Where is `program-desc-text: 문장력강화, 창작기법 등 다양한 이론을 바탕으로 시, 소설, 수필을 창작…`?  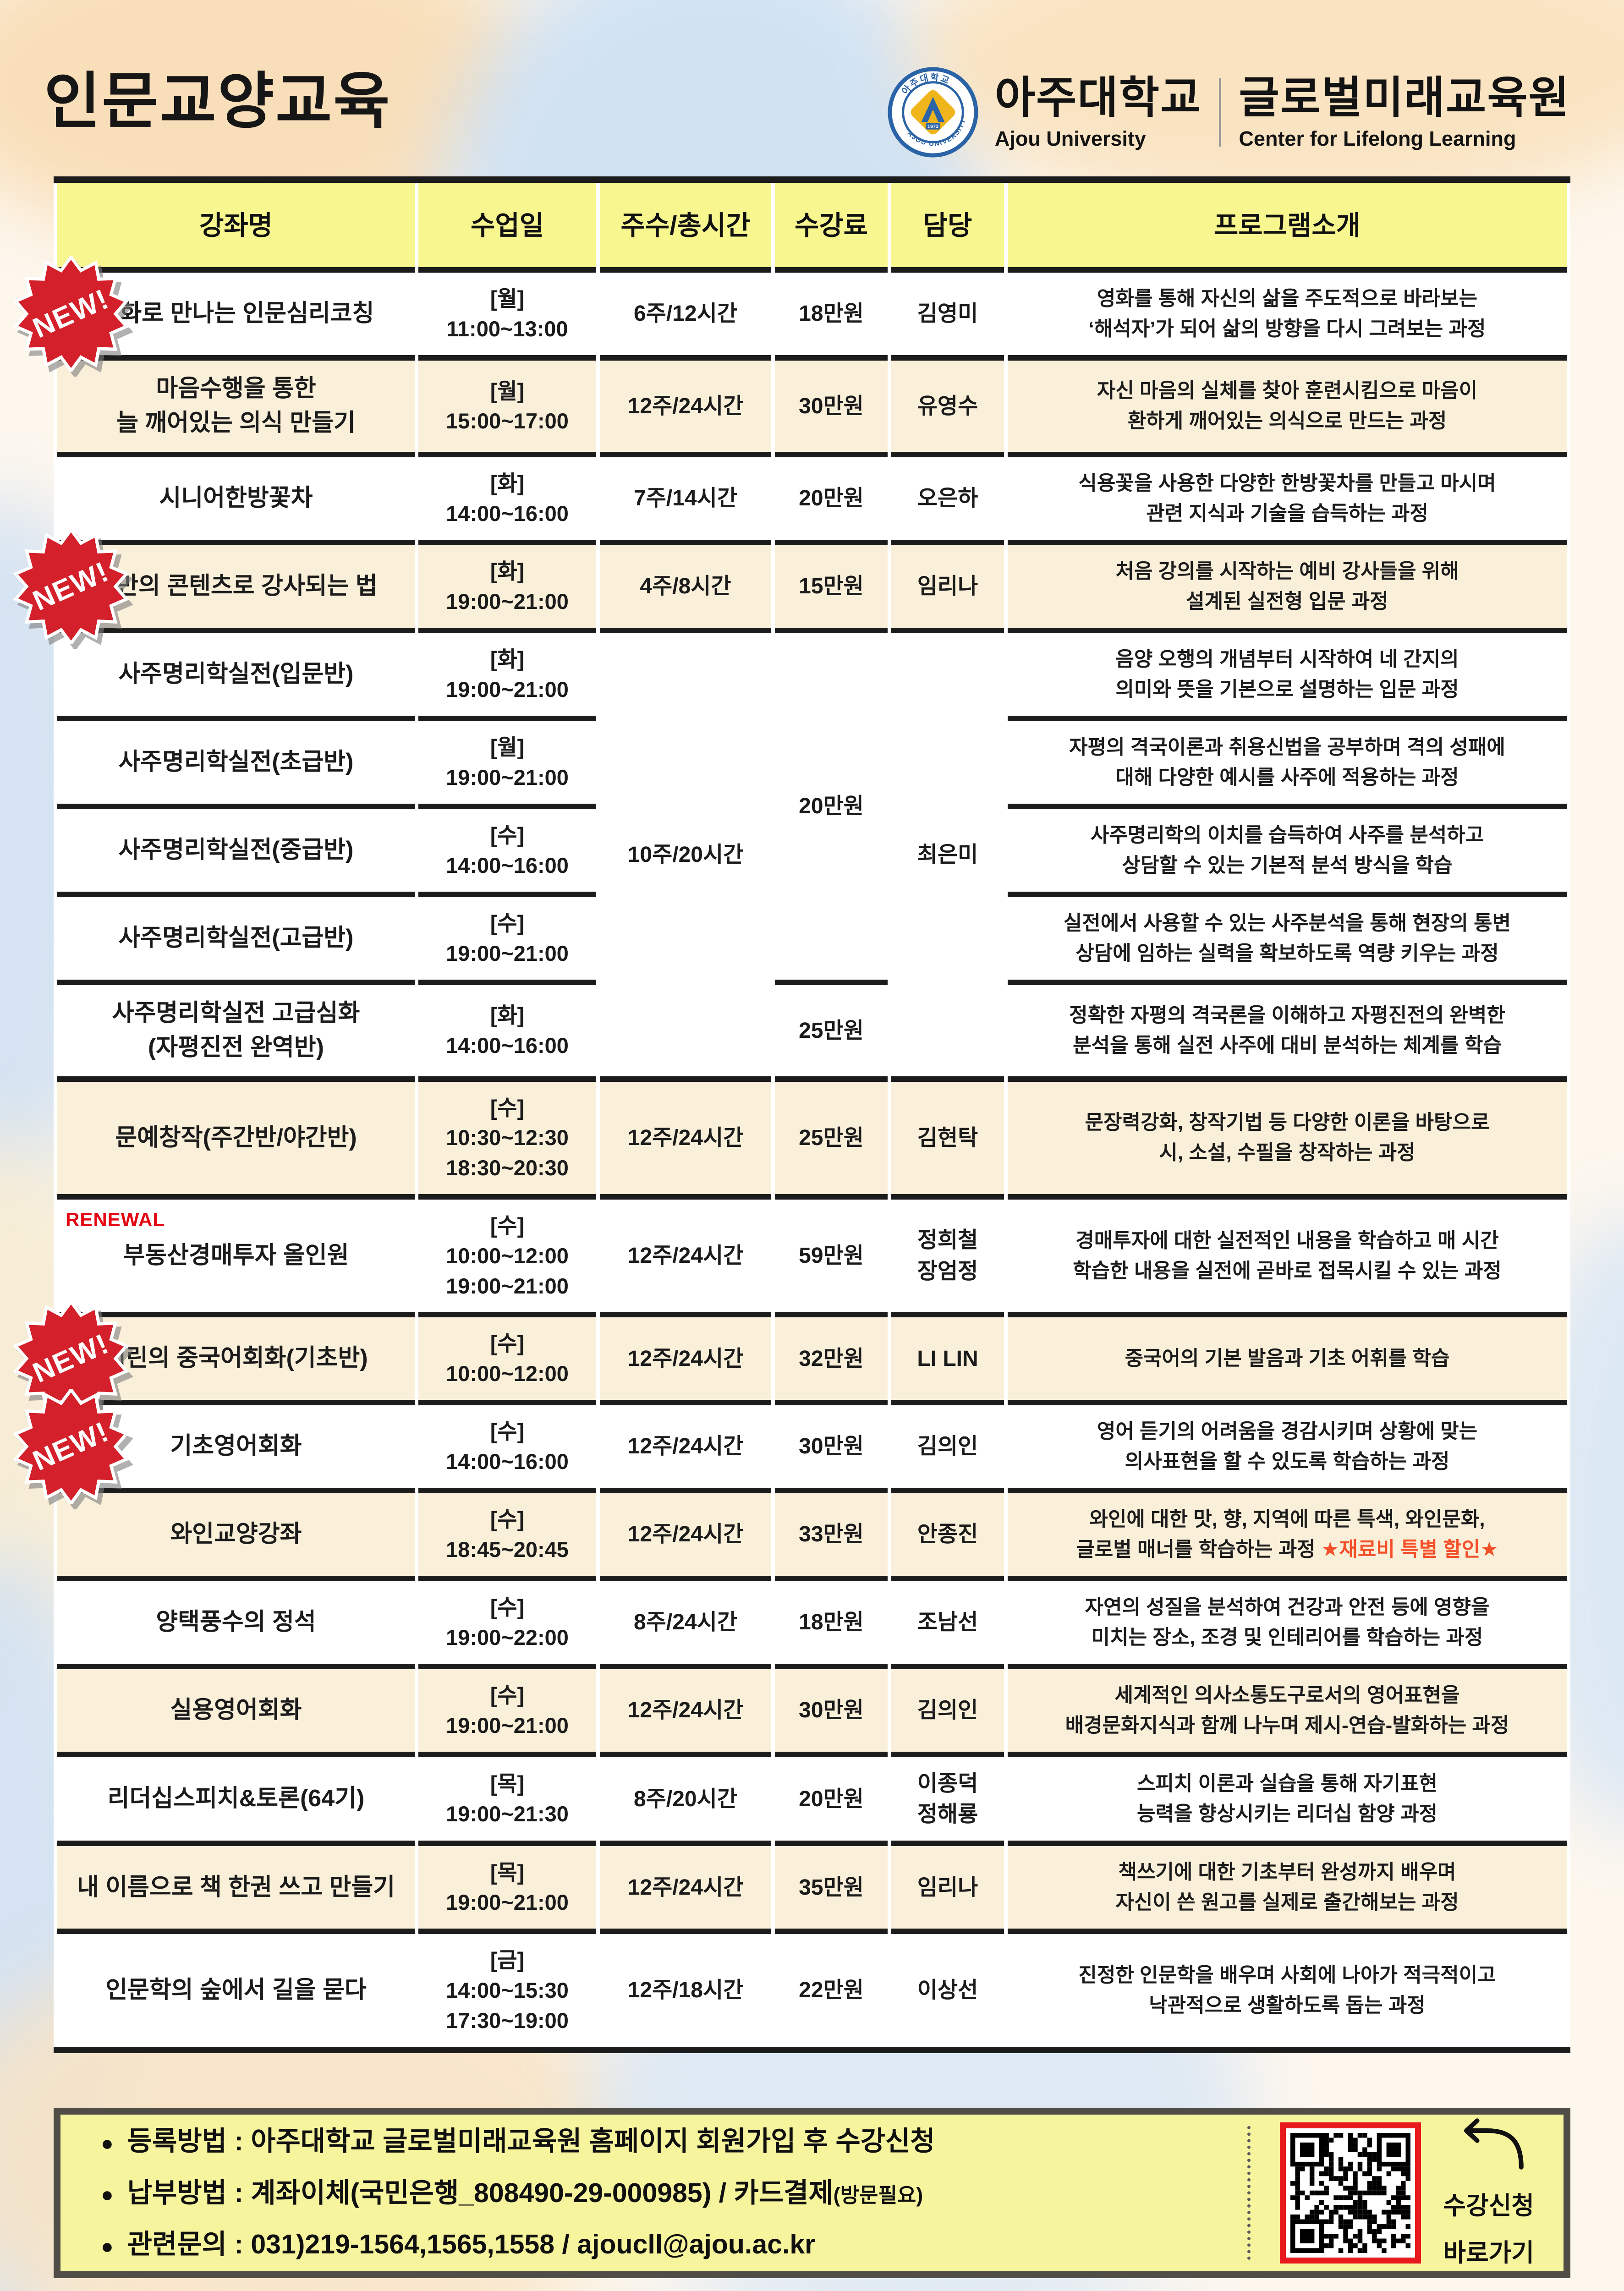
program-desc-text: 문장력강화, 창작기법 등 다양한 이론을 바탕으로 시, 소설, 수필을 창작… is located at coordinates (1287, 1138).